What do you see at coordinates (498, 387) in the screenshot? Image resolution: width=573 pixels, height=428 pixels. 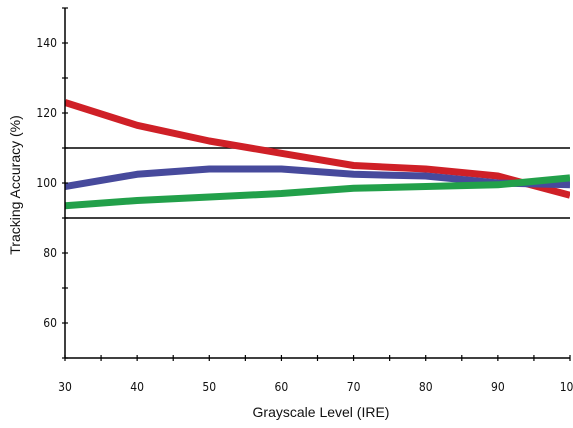 I see `x-tick-label: 90` at bounding box center [498, 387].